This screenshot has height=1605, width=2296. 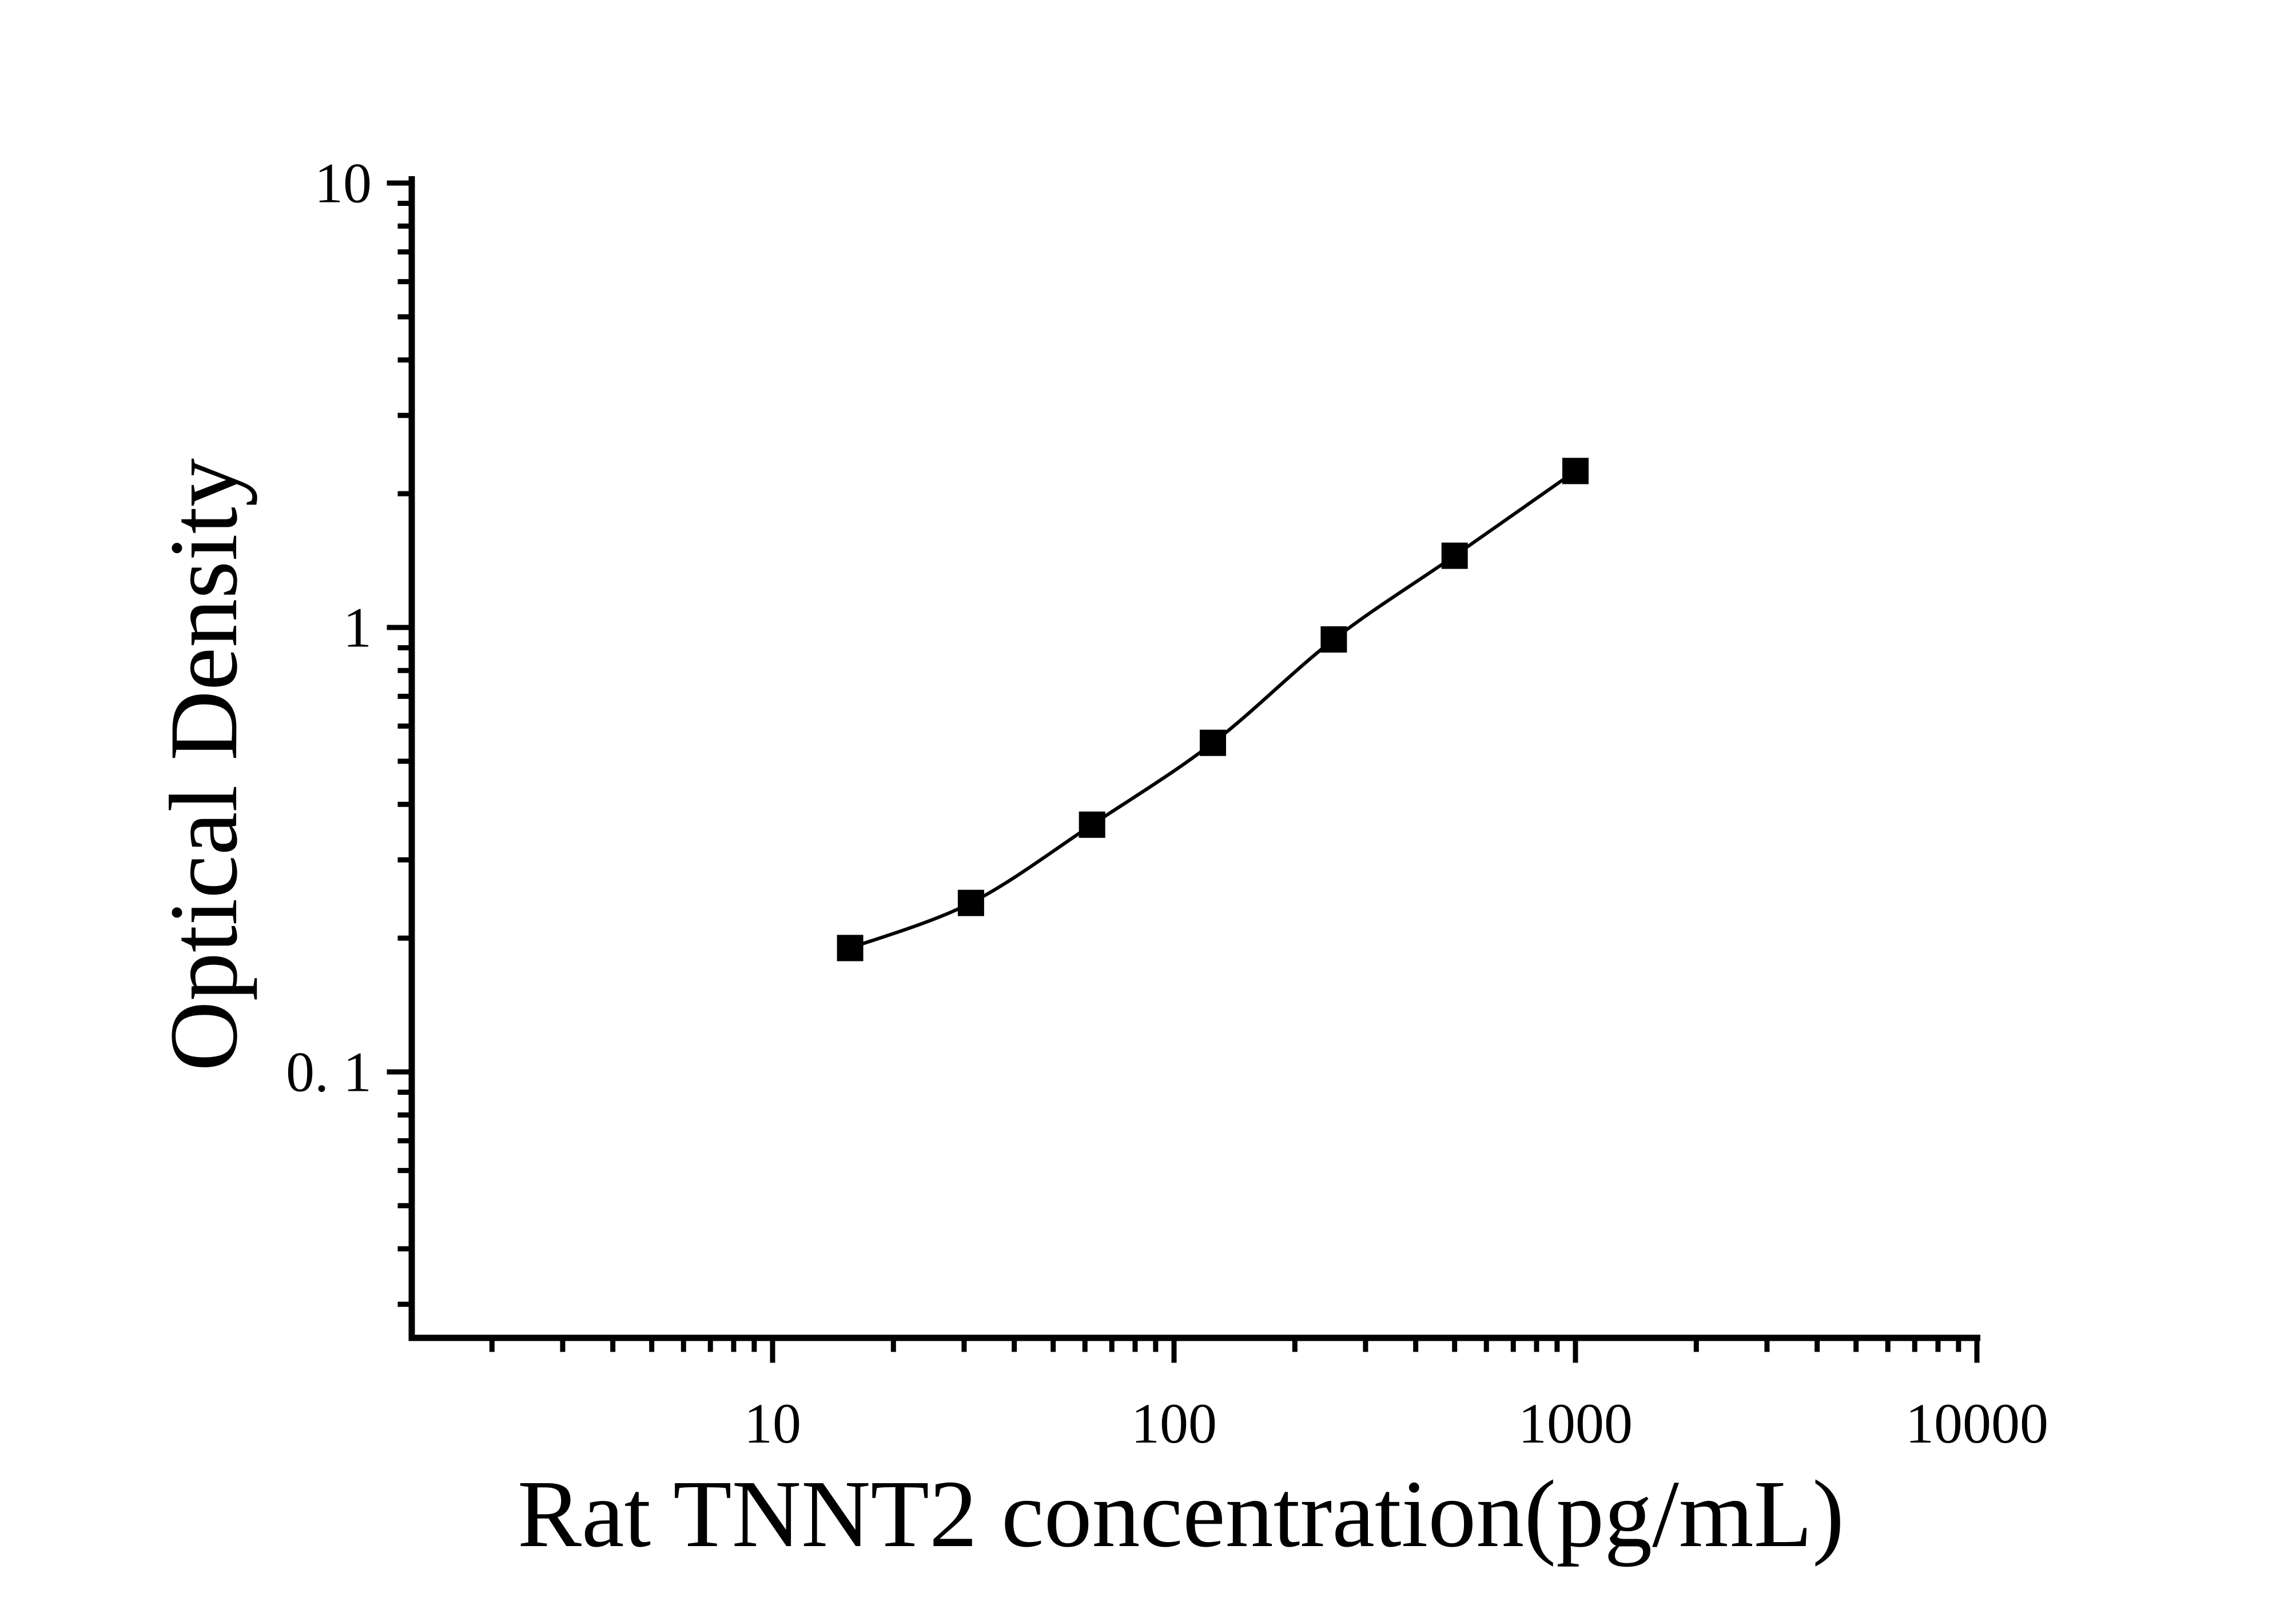 I want to click on data-point-marker-62.5, so click(x=1092, y=824).